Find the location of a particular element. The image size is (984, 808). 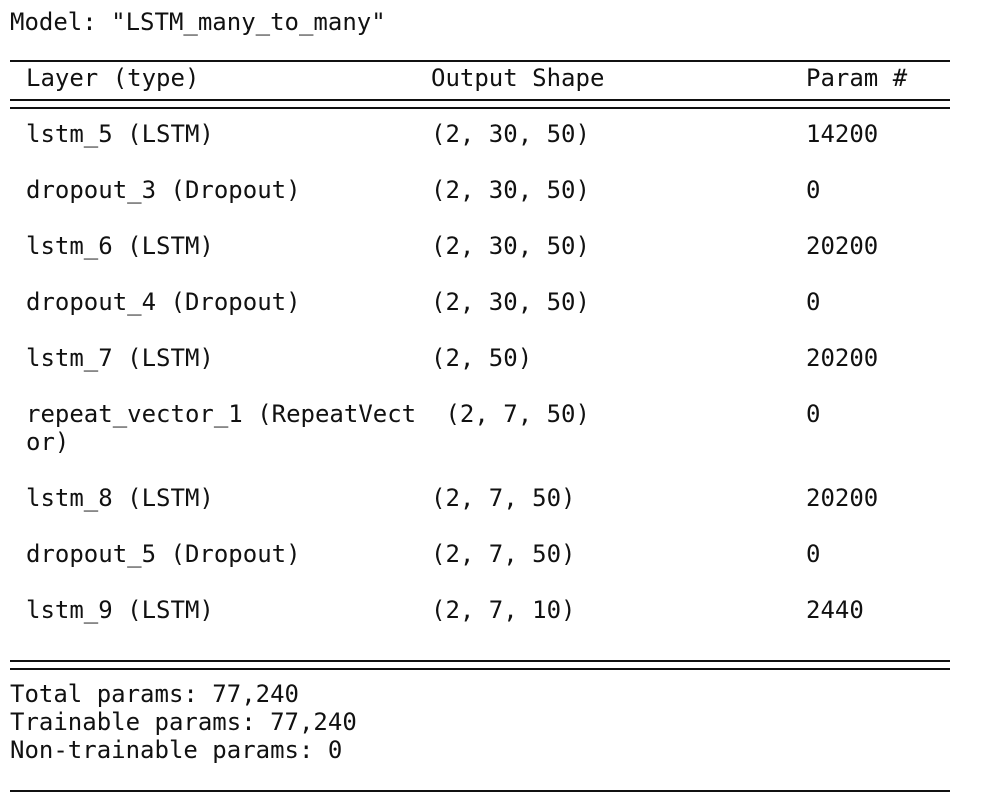

non-trainable-params: Non-trainable params: 0 is located at coordinates (176, 750).